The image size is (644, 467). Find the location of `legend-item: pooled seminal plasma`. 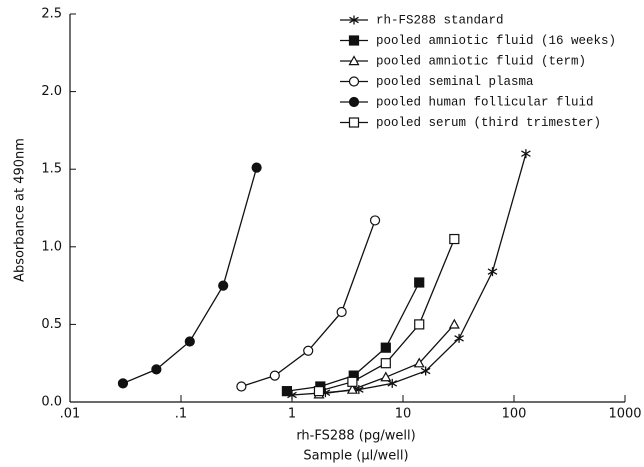

legend-item: pooled seminal plasma is located at coordinates (437, 82).